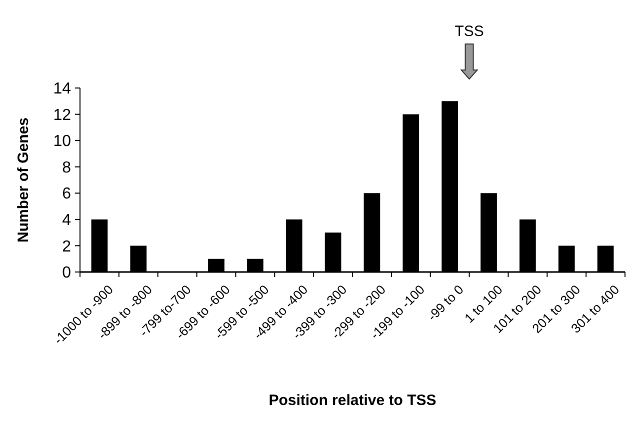 The width and height of the screenshot is (635, 423). What do you see at coordinates (62, 141) in the screenshot?
I see `y-tick-label: 10` at bounding box center [62, 141].